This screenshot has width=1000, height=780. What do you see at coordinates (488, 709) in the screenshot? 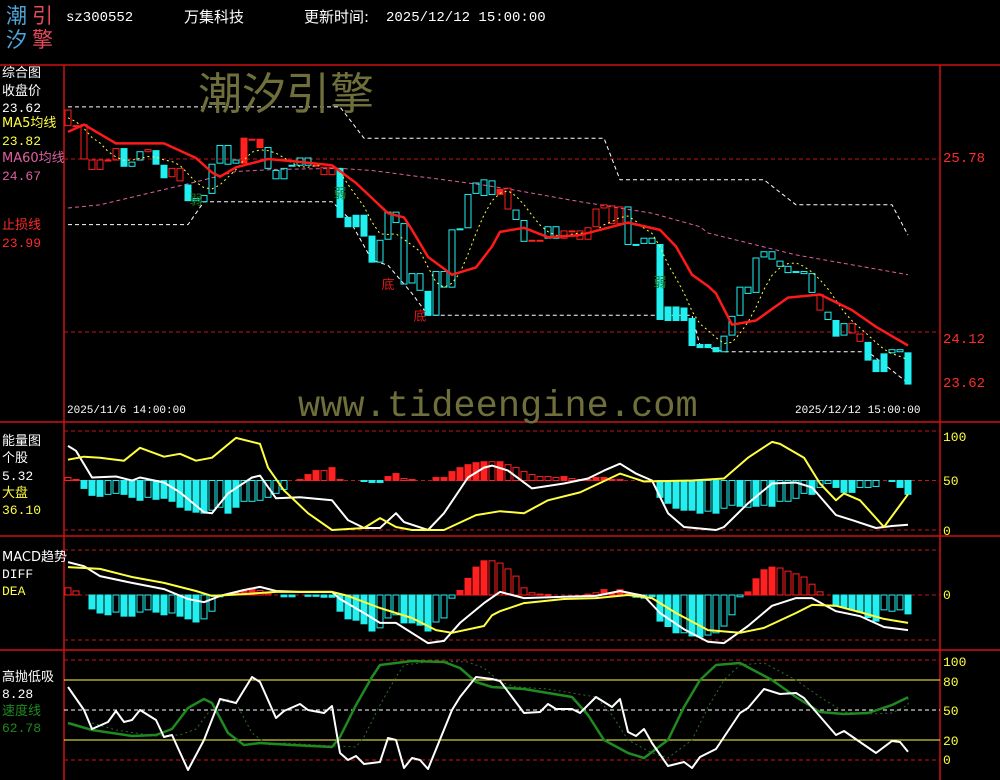
I see `speed-line` at bounding box center [488, 709].